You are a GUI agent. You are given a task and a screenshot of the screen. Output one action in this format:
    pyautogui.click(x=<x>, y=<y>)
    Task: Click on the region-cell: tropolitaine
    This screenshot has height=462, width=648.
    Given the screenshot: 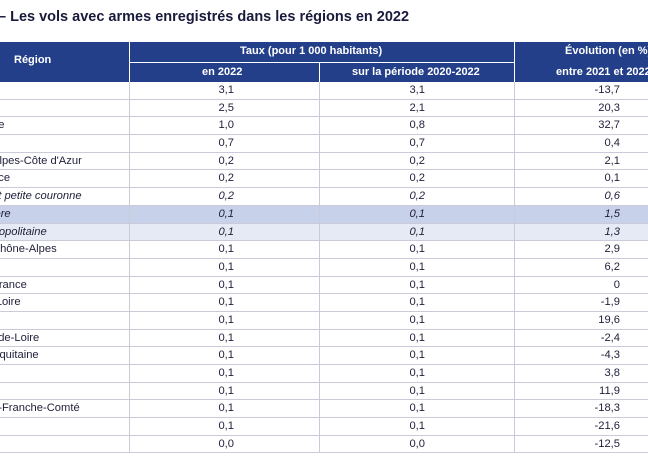 What is the action you would take?
    pyautogui.click(x=23, y=231)
    